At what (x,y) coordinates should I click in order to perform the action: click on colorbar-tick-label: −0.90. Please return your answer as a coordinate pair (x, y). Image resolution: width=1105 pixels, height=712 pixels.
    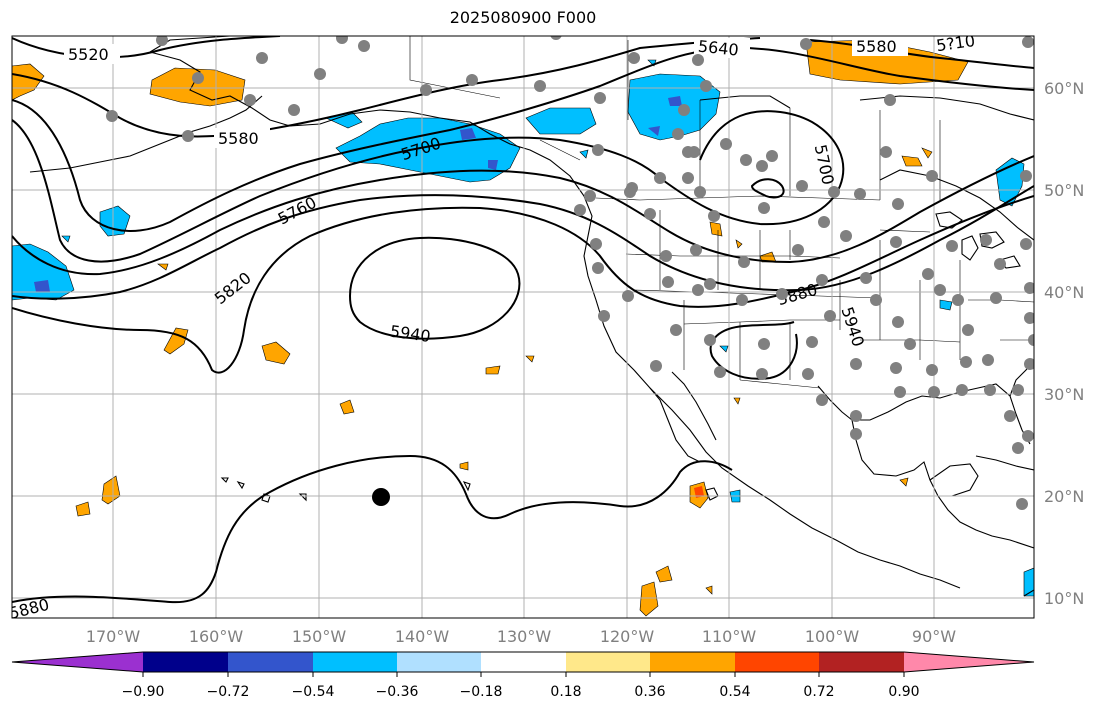
    Looking at the image, I should click on (143, 692).